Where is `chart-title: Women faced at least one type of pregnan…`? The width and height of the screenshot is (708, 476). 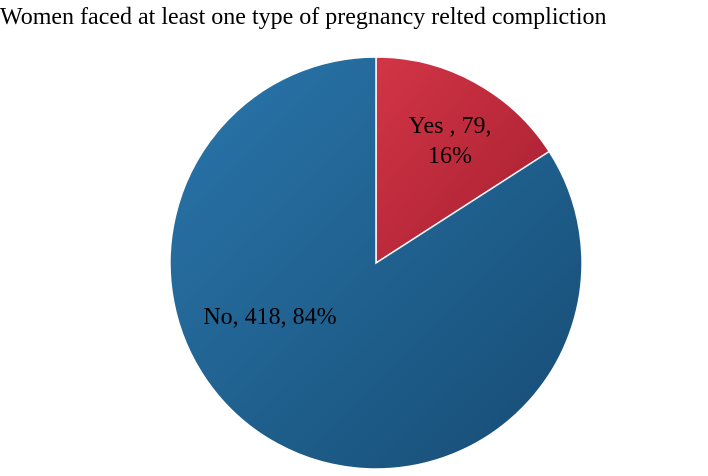 chart-title: Women faced at least one type of pregnan… is located at coordinates (303, 17).